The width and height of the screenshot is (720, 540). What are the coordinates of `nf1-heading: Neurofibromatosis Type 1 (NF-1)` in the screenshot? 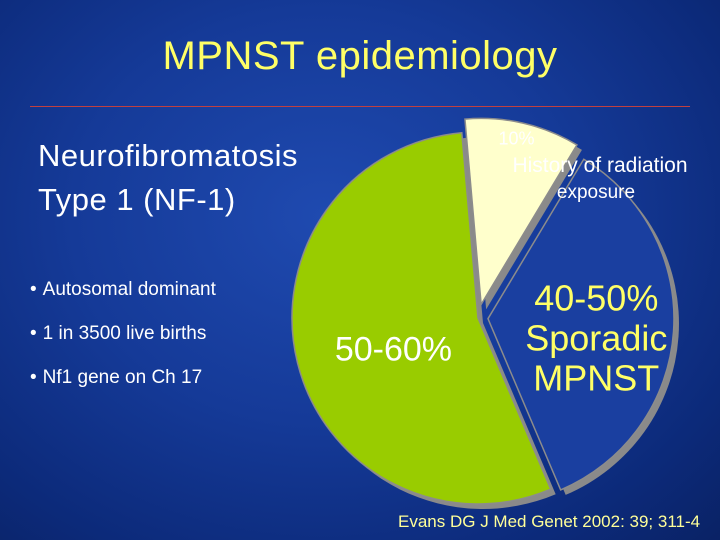 It's located at (168, 178).